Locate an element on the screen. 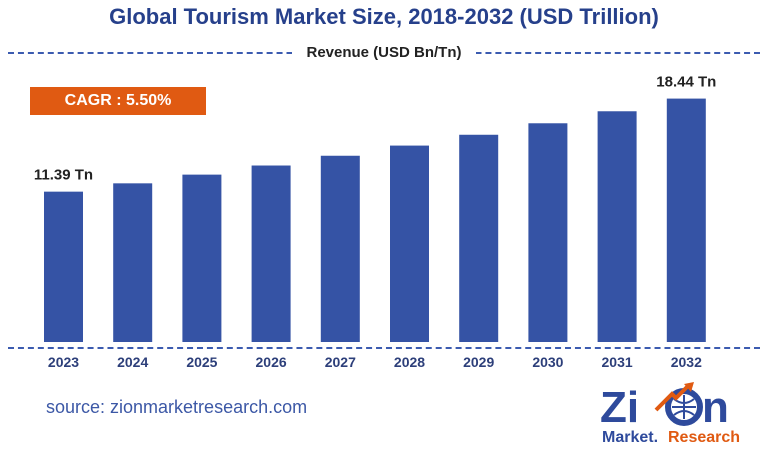 This screenshot has height=451, width=768. axis-dashed-line is located at coordinates (384, 348).